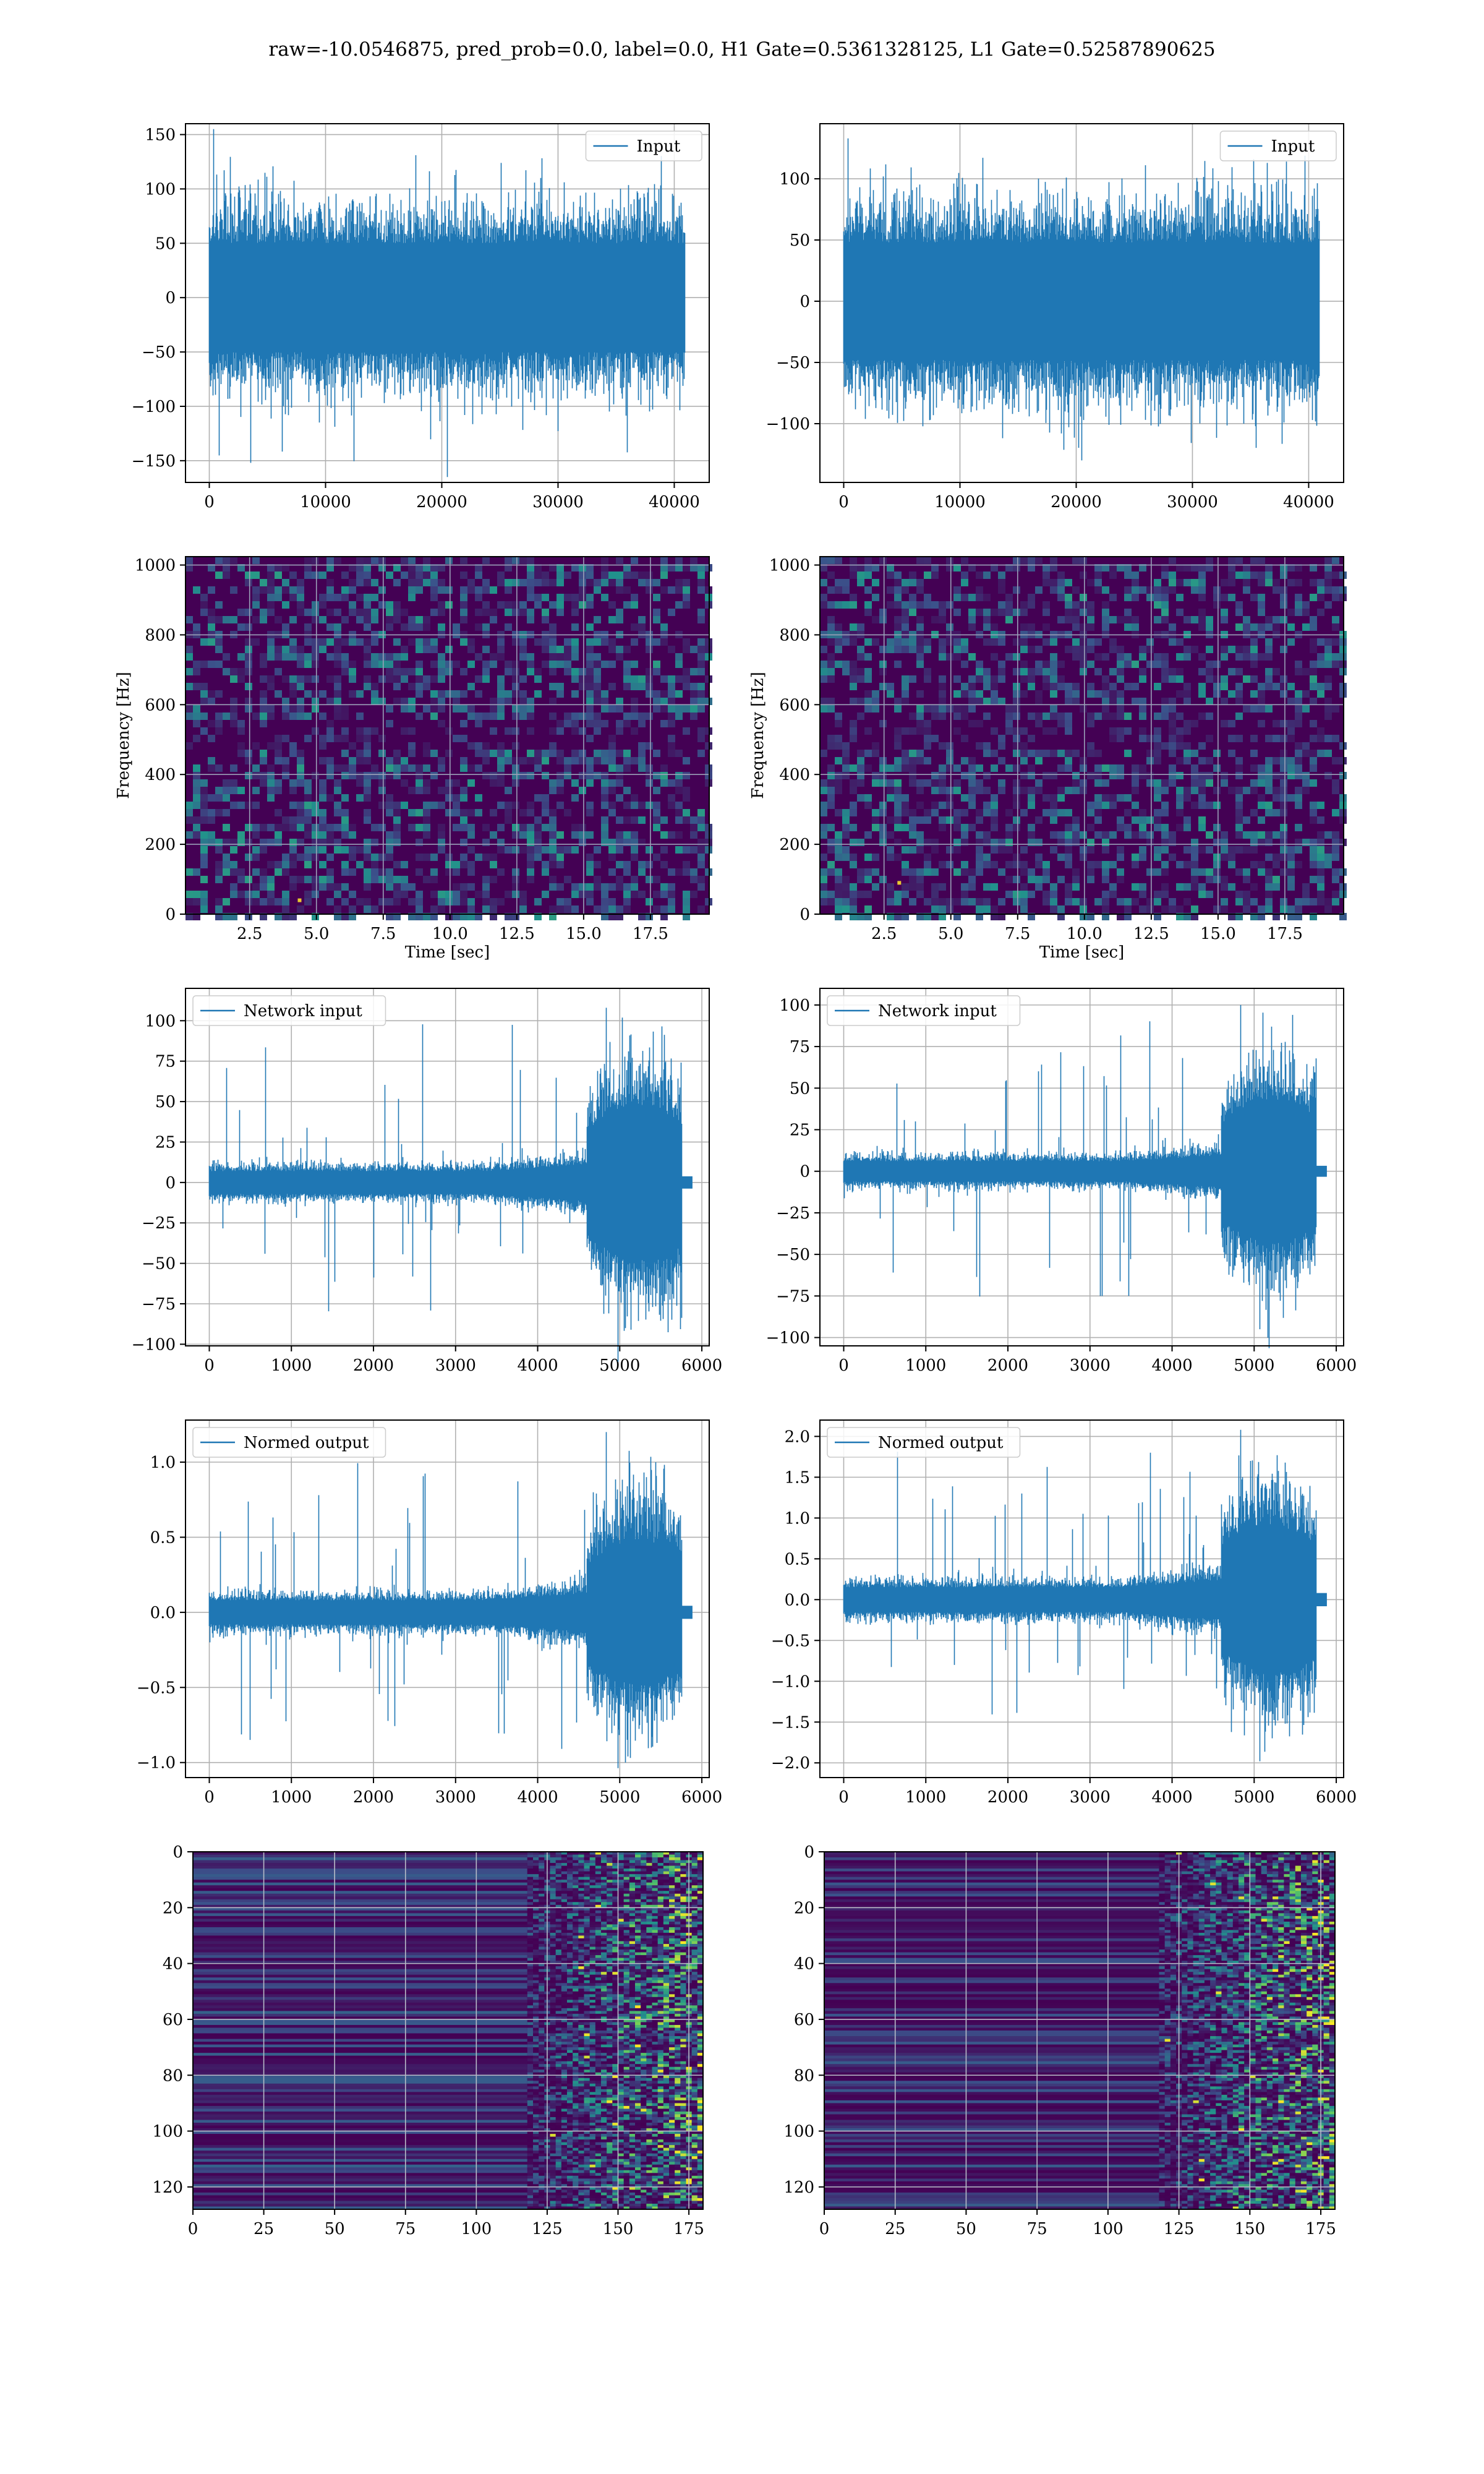 The width and height of the screenshot is (1484, 2474). Describe the element at coordinates (360, 1960) in the screenshot. I see `heatmap-row-band` at that location.